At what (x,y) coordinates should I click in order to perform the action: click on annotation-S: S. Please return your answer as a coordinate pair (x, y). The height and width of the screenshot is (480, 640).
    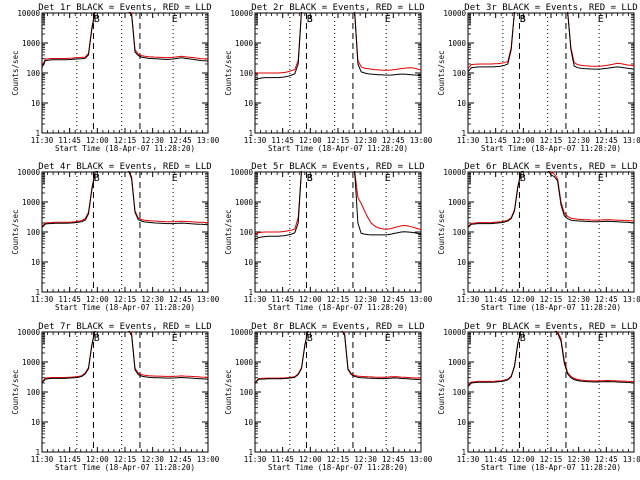
    Looking at the image, I should click on (310, 178).